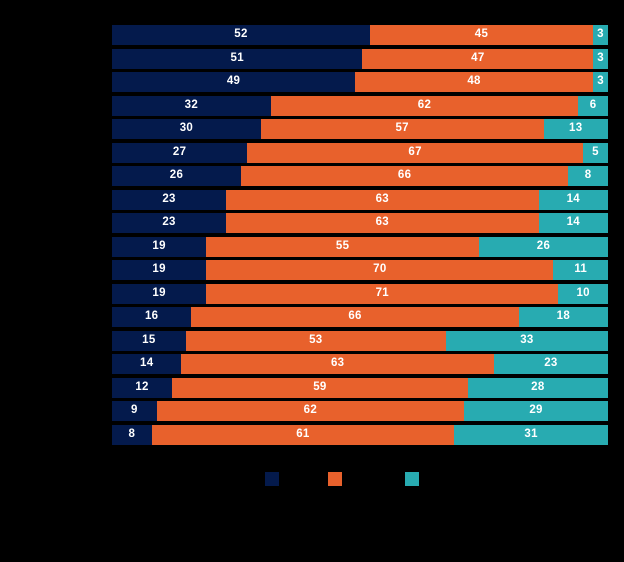 Image resolution: width=624 pixels, height=562 pixels. I want to click on bar-segment-navy: 26, so click(176, 176).